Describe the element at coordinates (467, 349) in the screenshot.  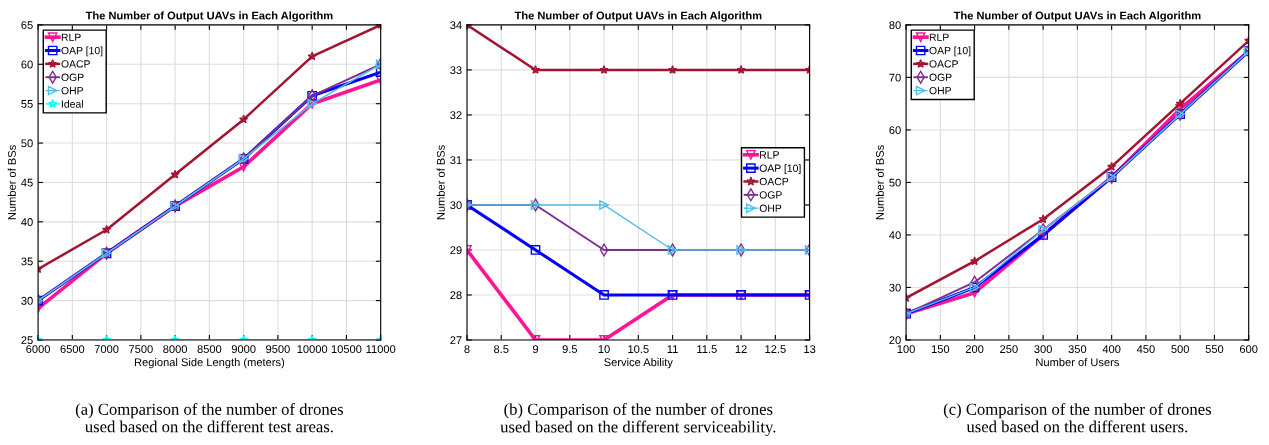
I see `x-tick-label: 8` at that location.